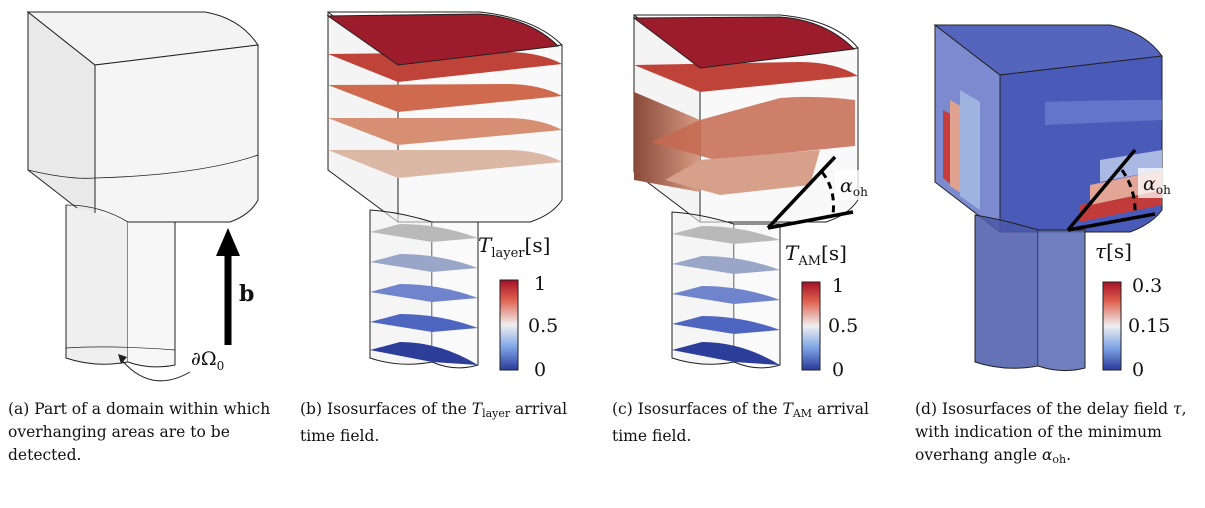  I want to click on colorbar-c, so click(811, 326).